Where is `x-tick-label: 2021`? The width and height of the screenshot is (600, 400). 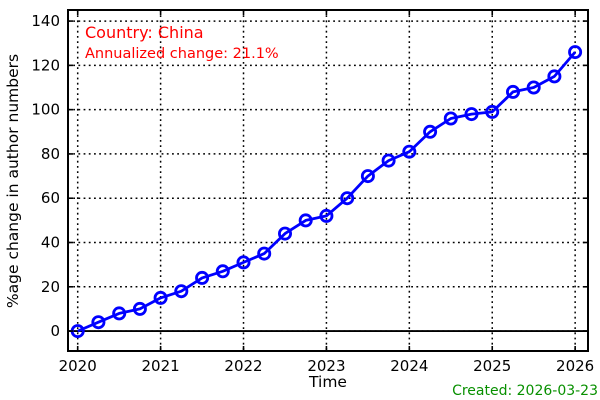 x-tick-label: 2021 is located at coordinates (161, 366).